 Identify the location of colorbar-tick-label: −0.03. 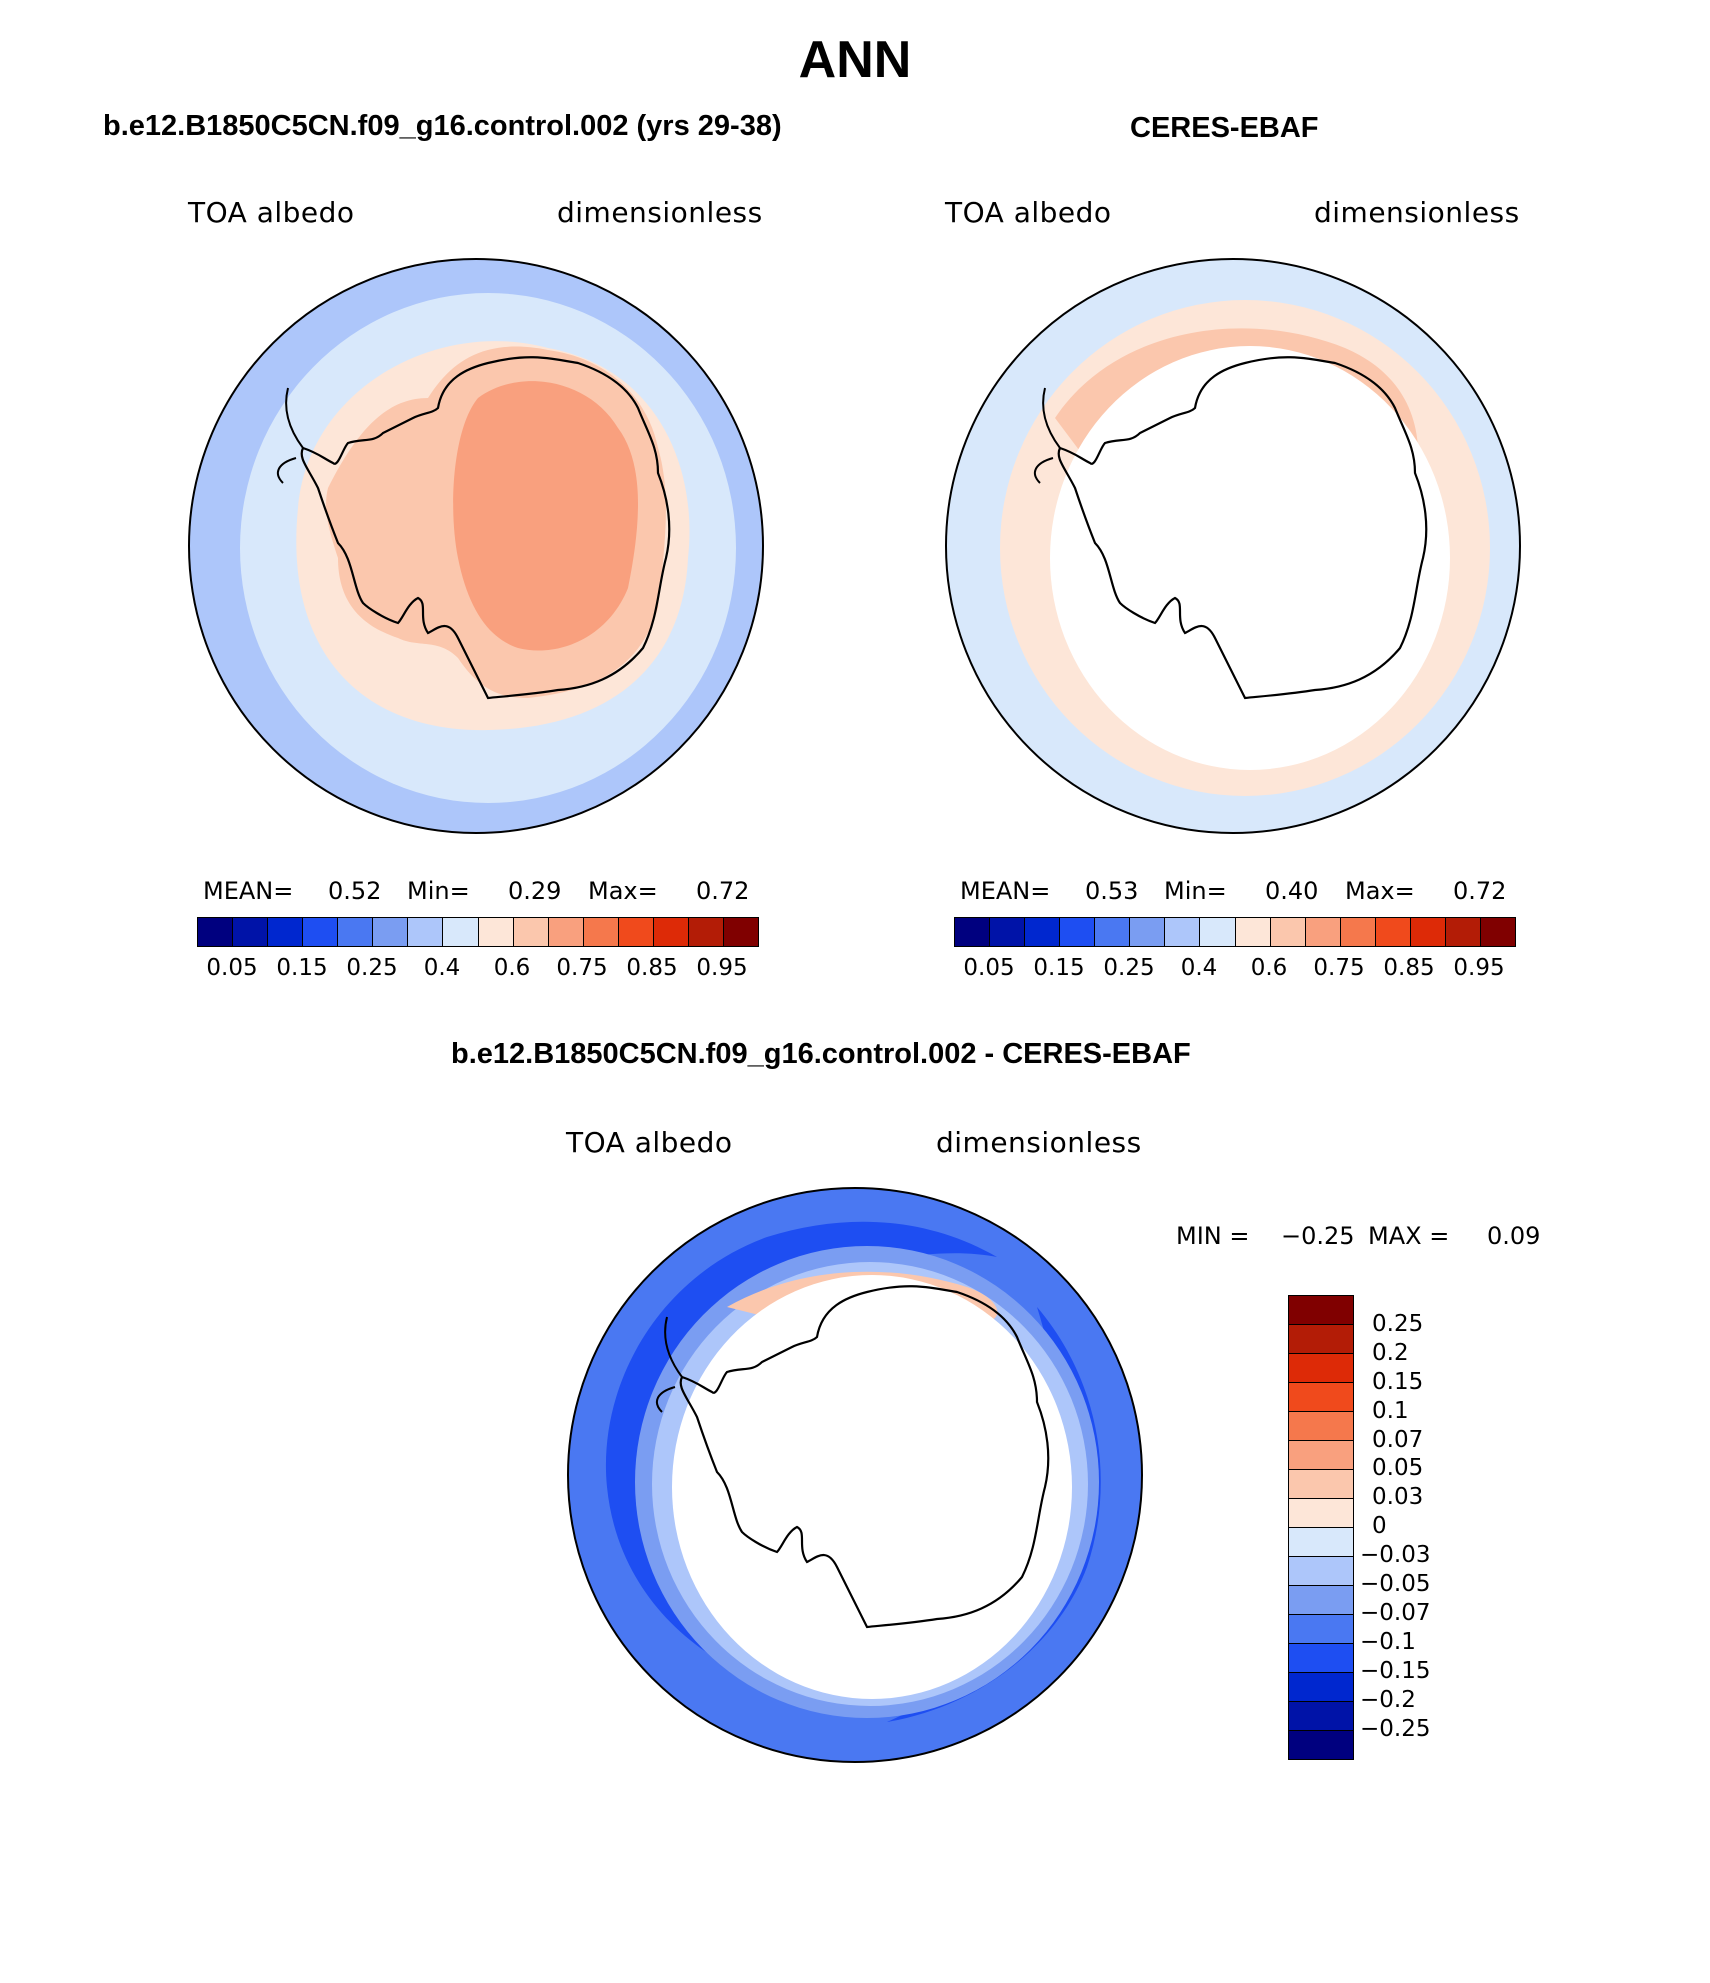
(1395, 1555).